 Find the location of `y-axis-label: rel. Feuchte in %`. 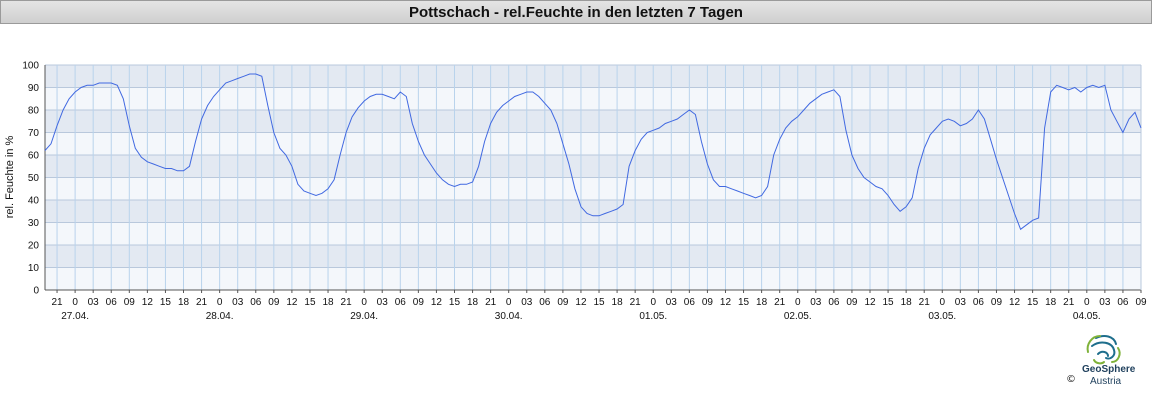

y-axis-label: rel. Feuchte in % is located at coordinates (10, 177).